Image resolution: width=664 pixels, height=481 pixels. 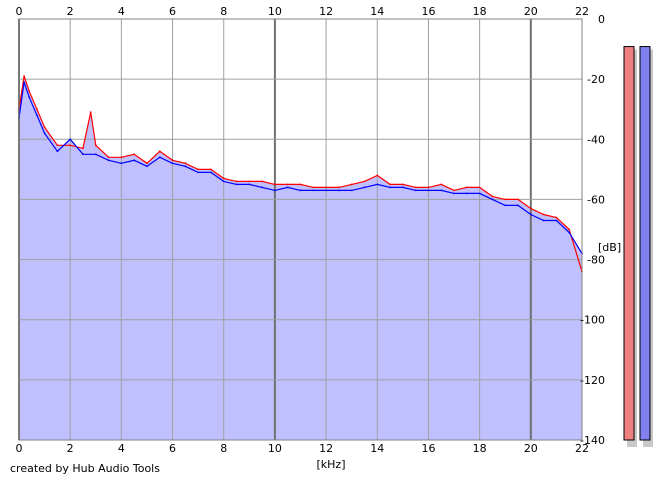 What do you see at coordinates (223, 11) in the screenshot?
I see `x-tick-label-top: 8` at bounding box center [223, 11].